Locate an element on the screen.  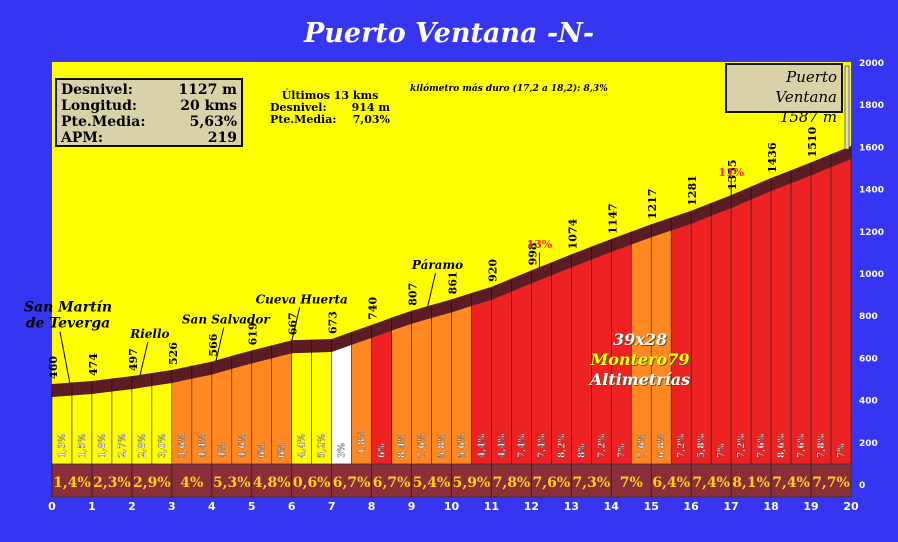
half-km-gradient-label: 8,2% is located at coordinates (562, 445).